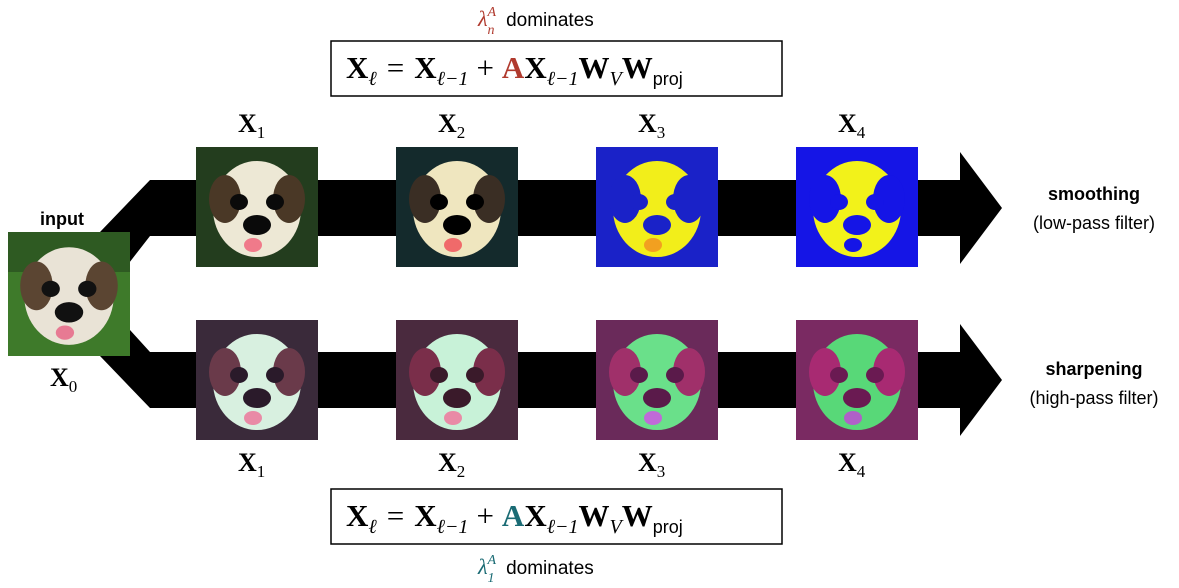 Image resolution: width=1179 pixels, height=588 pixels. I want to click on bottom-label-x3: X3, so click(651, 464).